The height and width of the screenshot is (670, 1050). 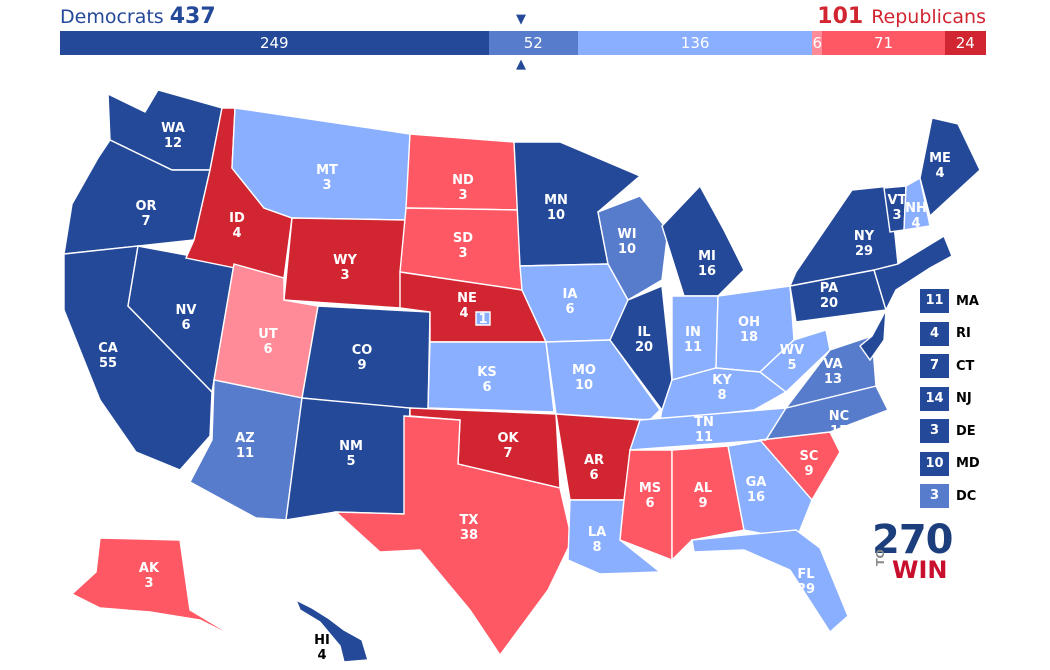 What do you see at coordinates (829, 288) in the screenshot?
I see `state-abbr-pa: PA` at bounding box center [829, 288].